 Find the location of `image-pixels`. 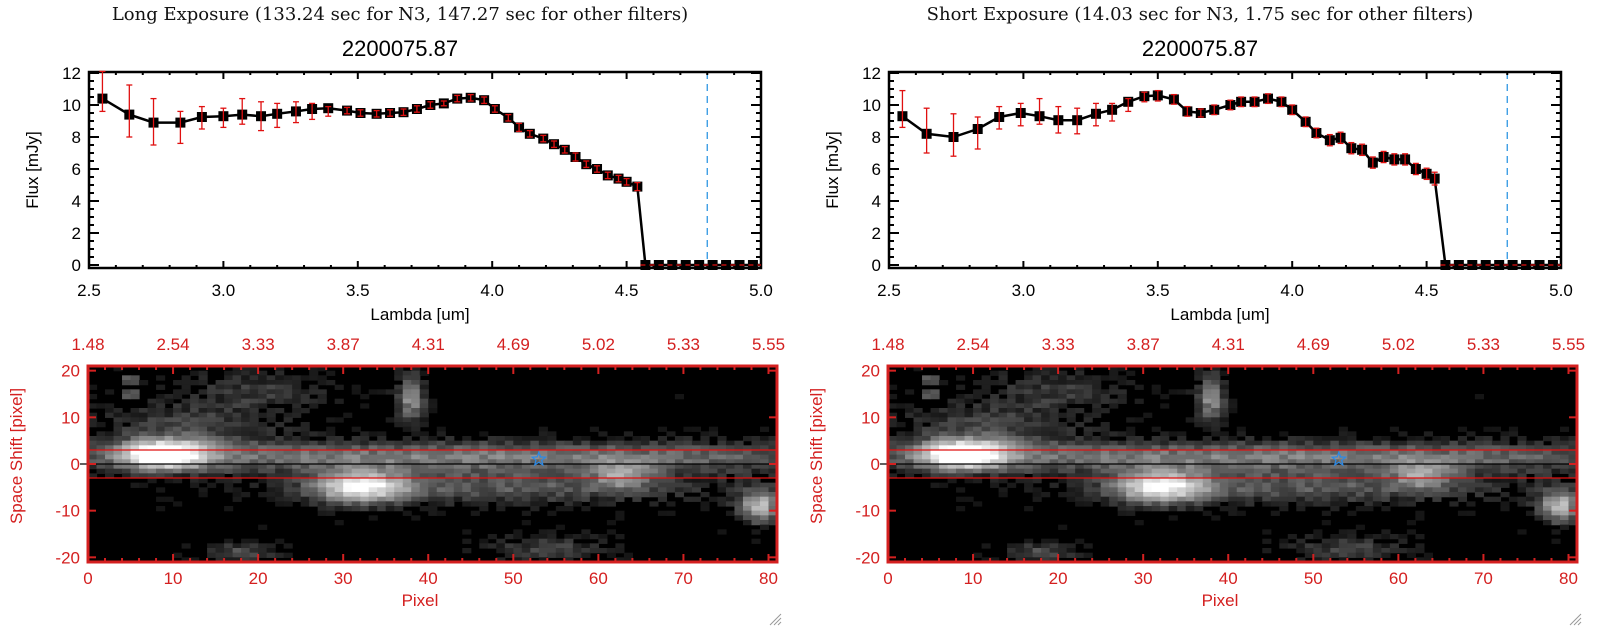

image-pixels is located at coordinates (433, 464).